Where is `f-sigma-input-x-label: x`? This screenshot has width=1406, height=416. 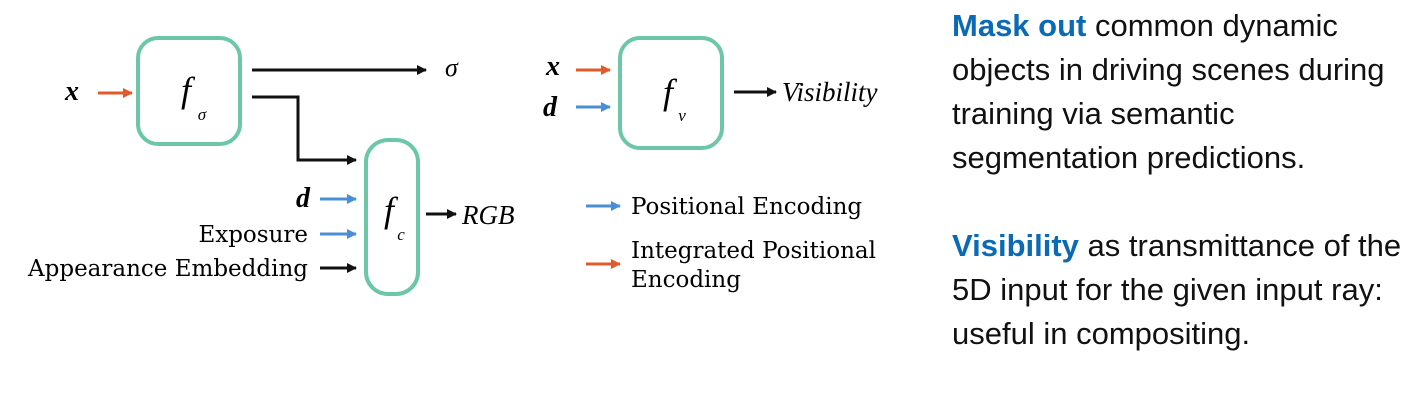 f-sigma-input-x-label: x is located at coordinates (71, 91).